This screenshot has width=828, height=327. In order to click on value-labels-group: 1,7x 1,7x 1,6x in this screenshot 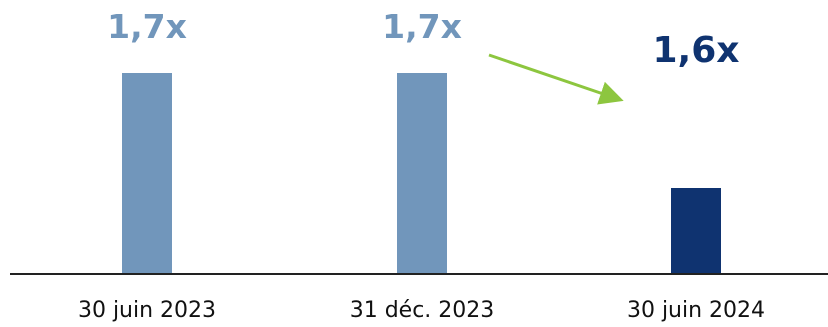, I will do `click(423, 39)`.